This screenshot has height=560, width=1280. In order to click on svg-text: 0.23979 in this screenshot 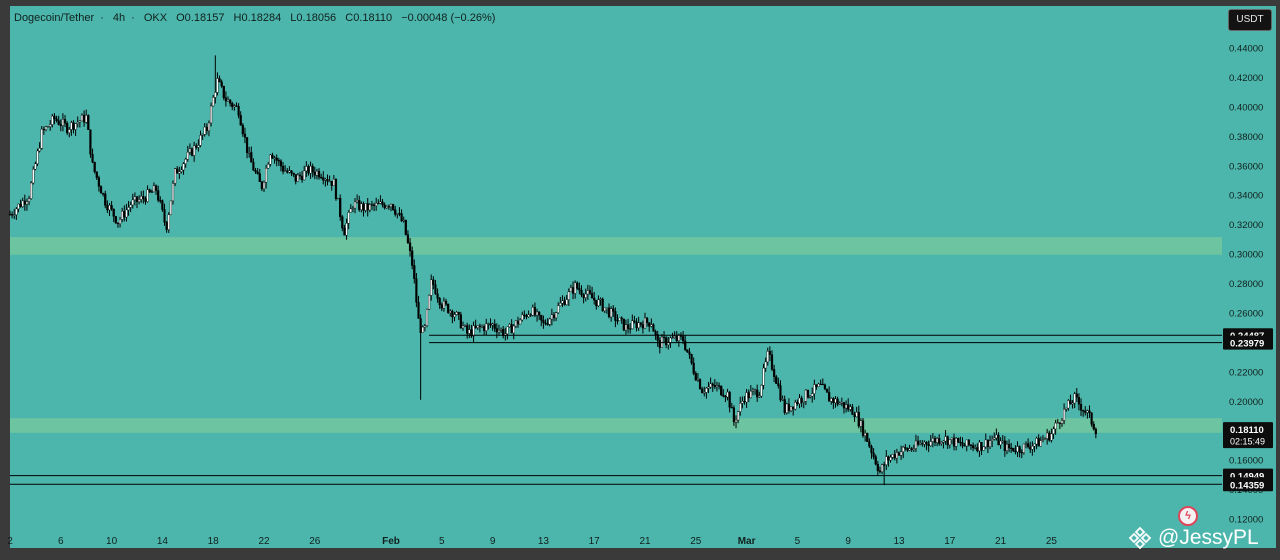, I will do `click(1247, 344)`.